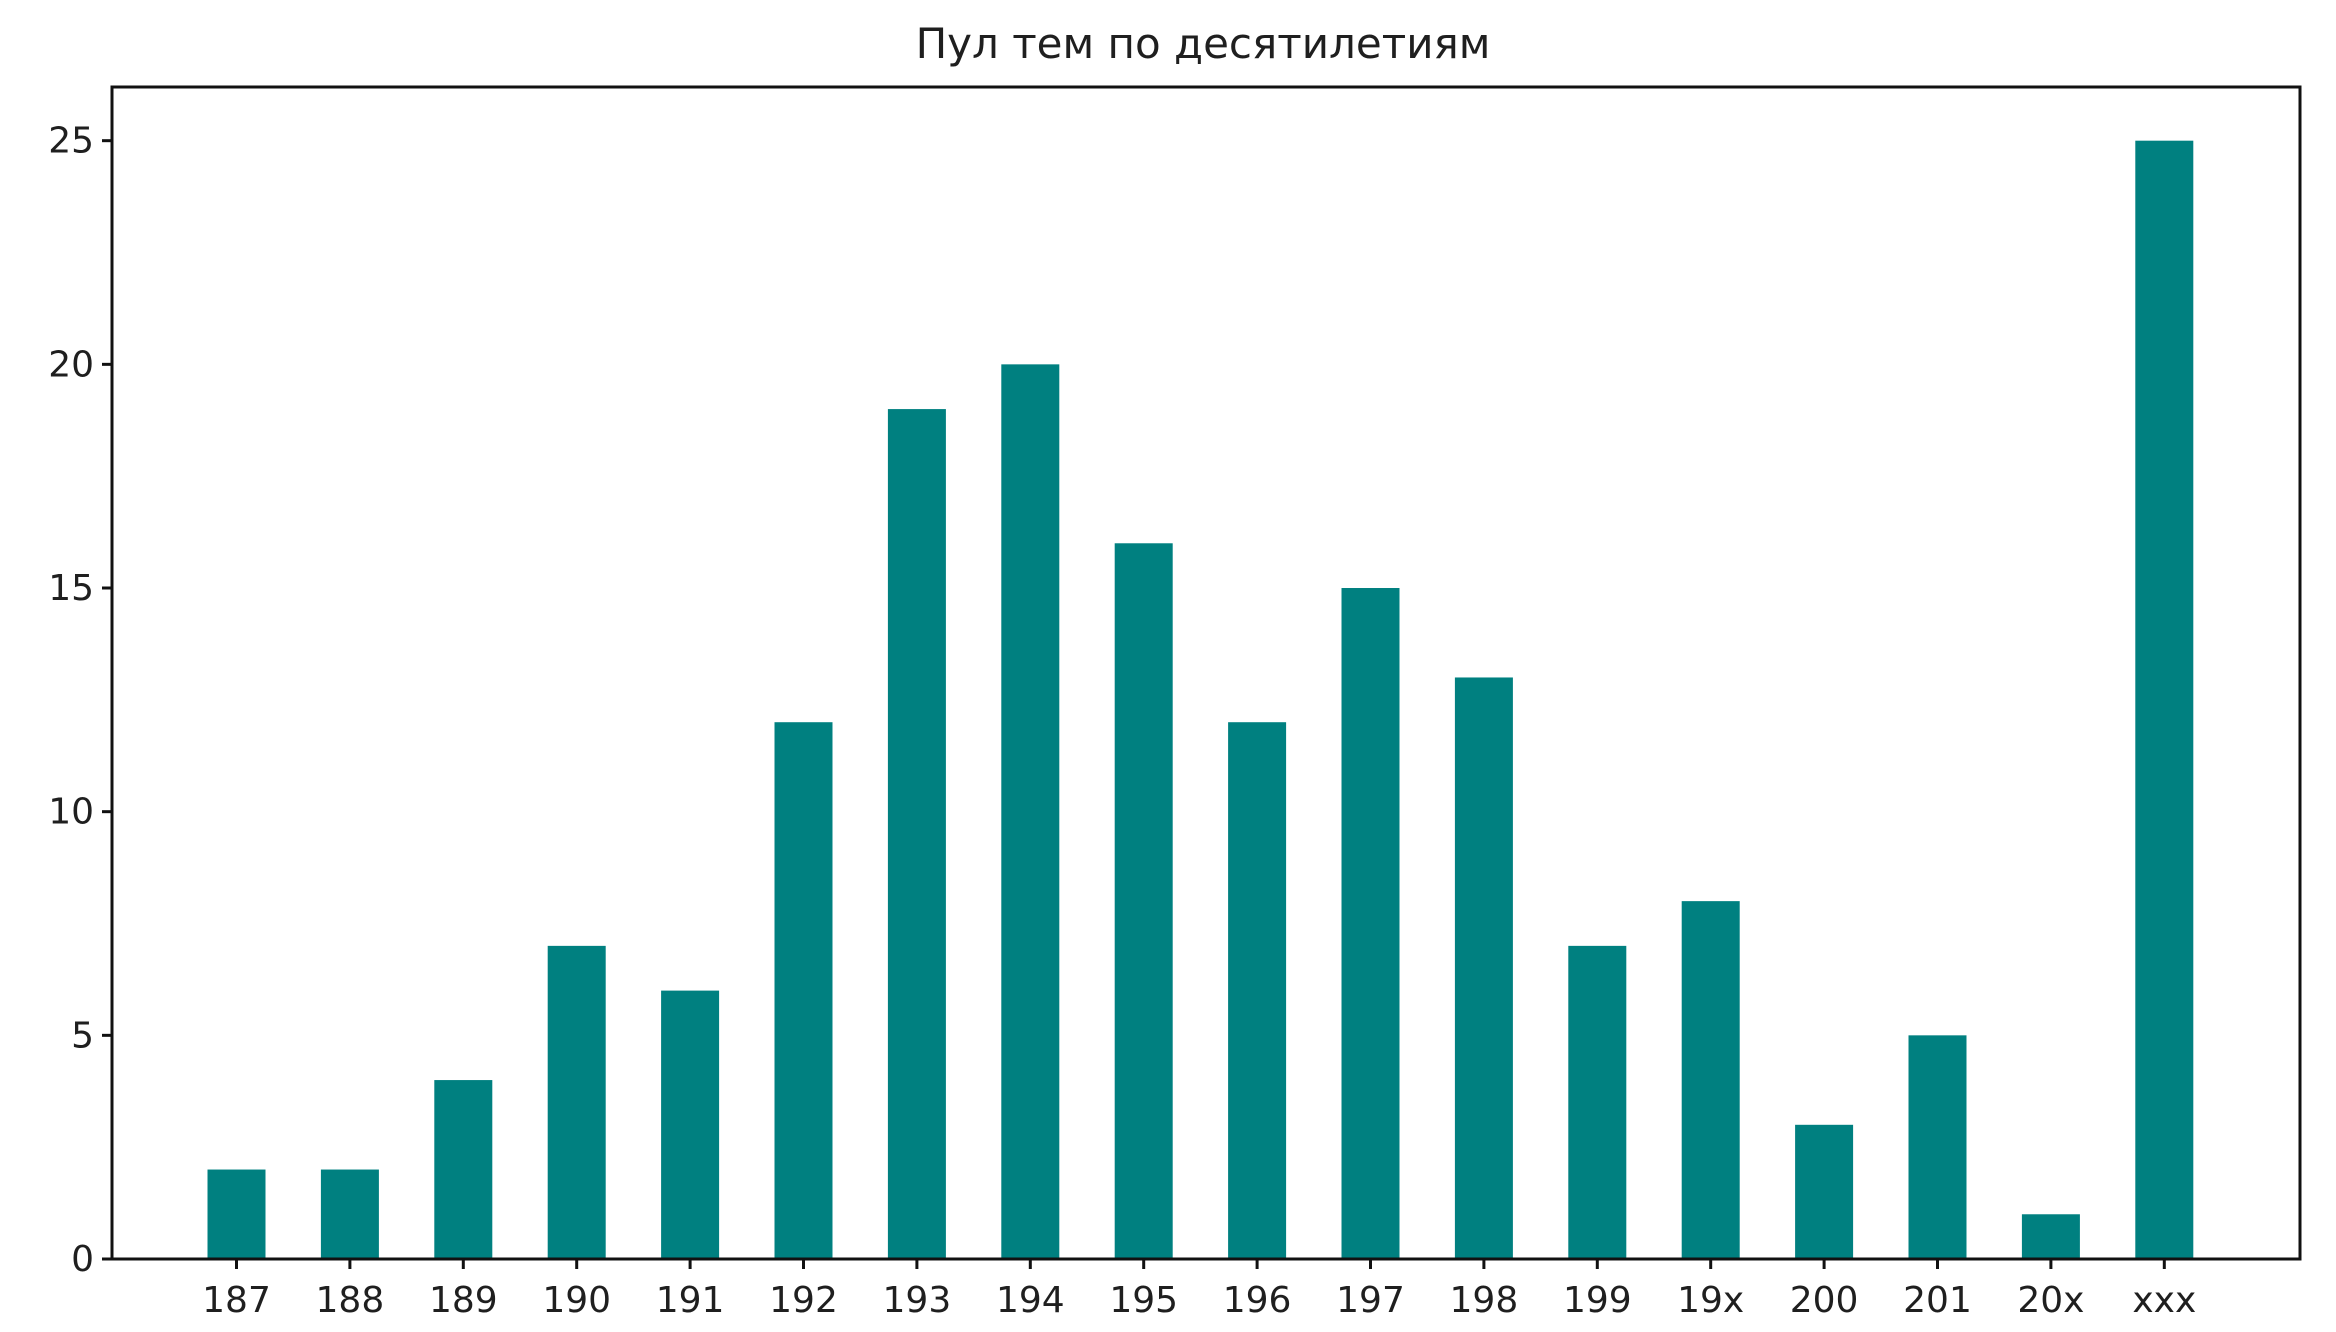  Describe the element at coordinates (82, 1035) in the screenshot. I see `y-tick-label-5: 5` at that location.